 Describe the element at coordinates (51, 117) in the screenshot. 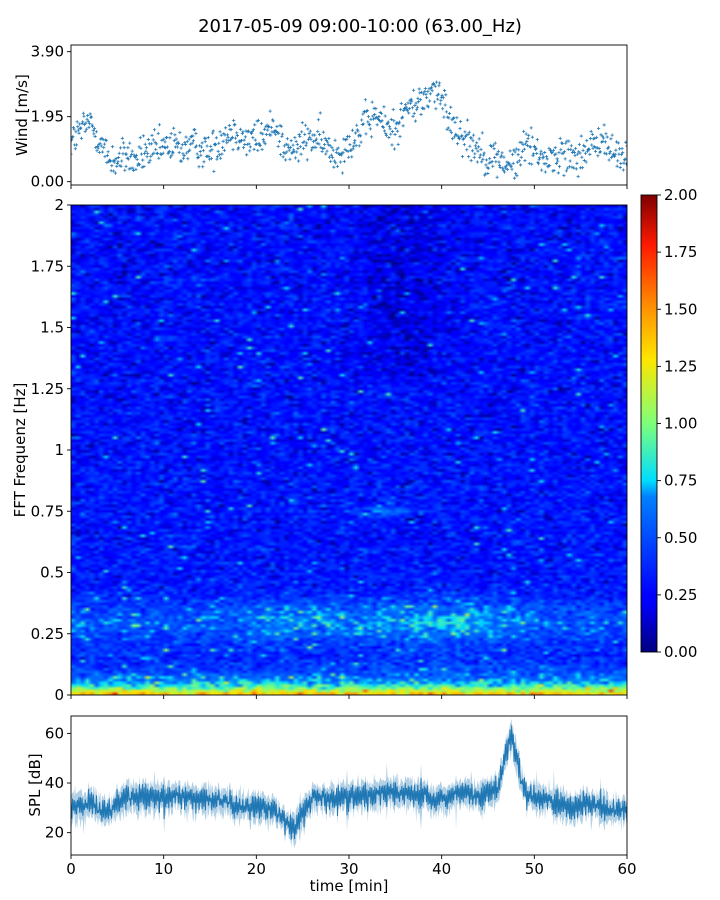

I see `wind-y-ticks: 0.00 1.95 3.90` at that location.